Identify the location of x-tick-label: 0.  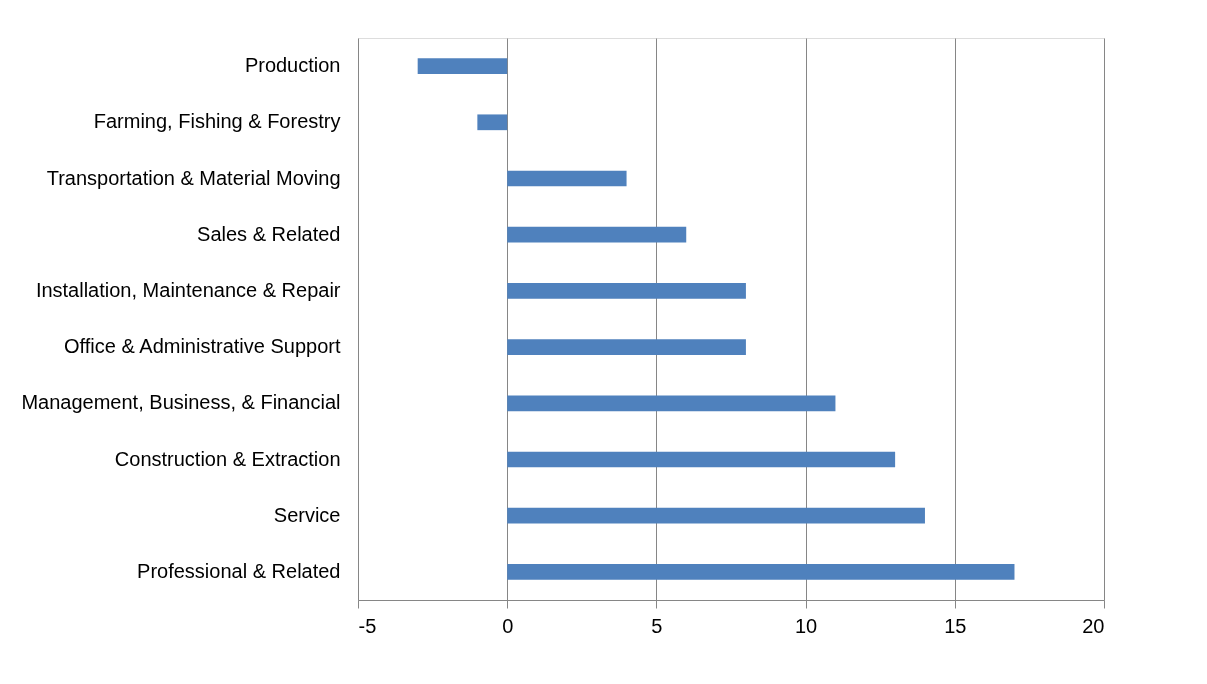
(508, 625).